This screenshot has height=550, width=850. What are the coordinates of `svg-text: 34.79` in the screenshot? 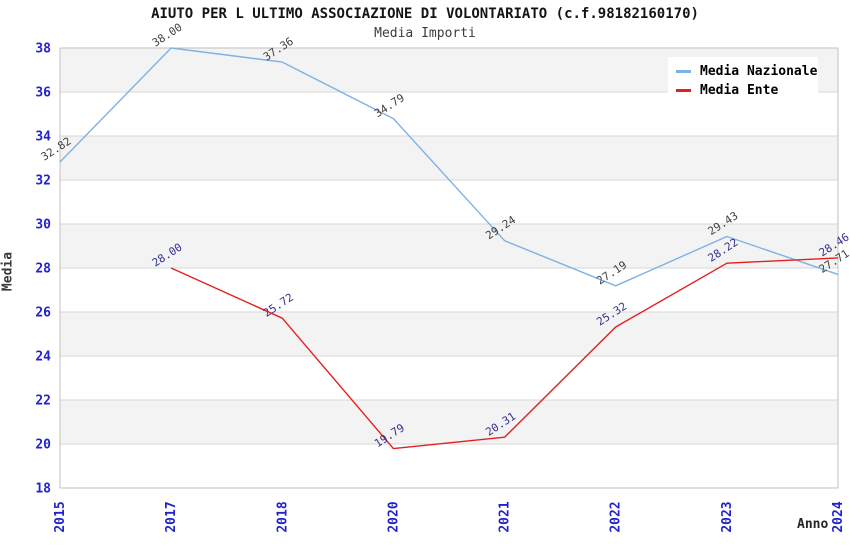 It's located at (389, 105).